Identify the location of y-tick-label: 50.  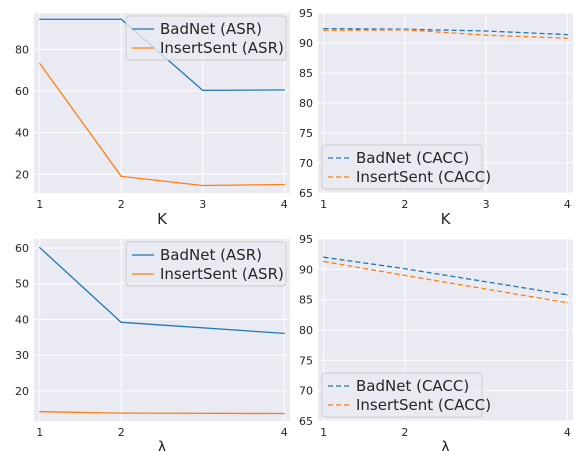
(22, 284).